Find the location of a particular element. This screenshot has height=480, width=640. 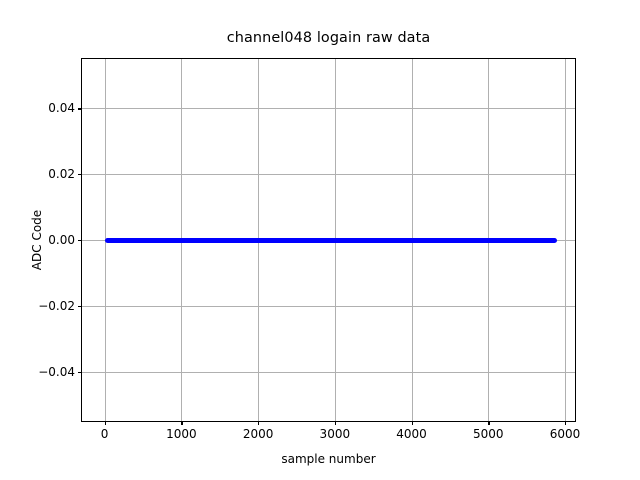

x-tick-label: 3000 is located at coordinates (335, 434).